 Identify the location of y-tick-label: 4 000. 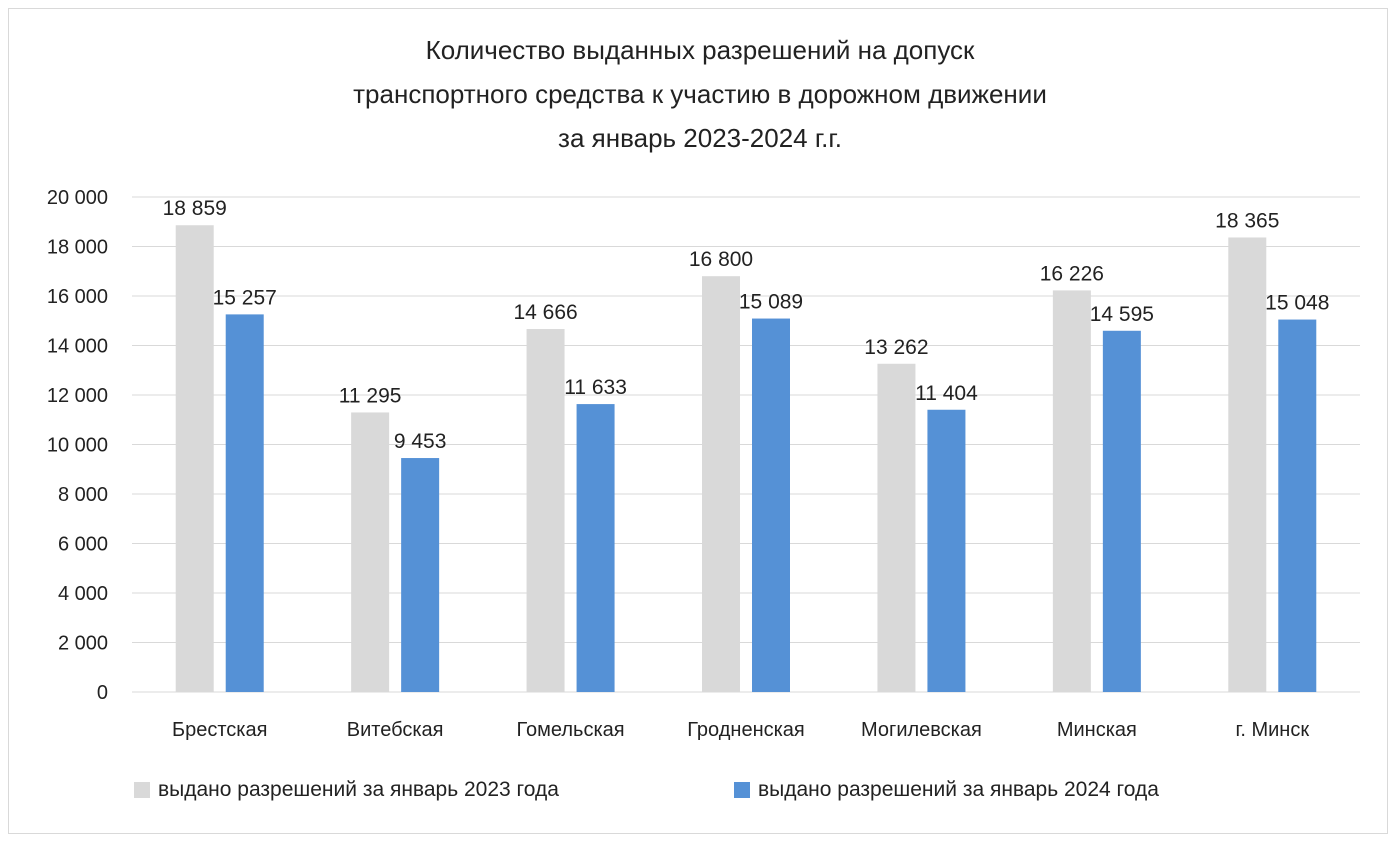
(83, 594).